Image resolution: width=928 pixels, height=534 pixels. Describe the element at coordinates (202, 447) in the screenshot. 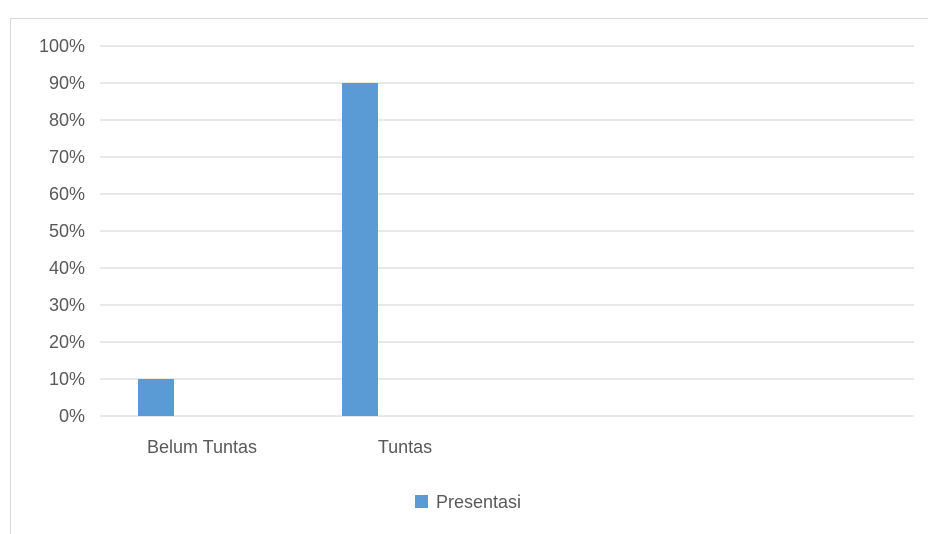

I see `x-category-label: Belum Tuntas` at that location.